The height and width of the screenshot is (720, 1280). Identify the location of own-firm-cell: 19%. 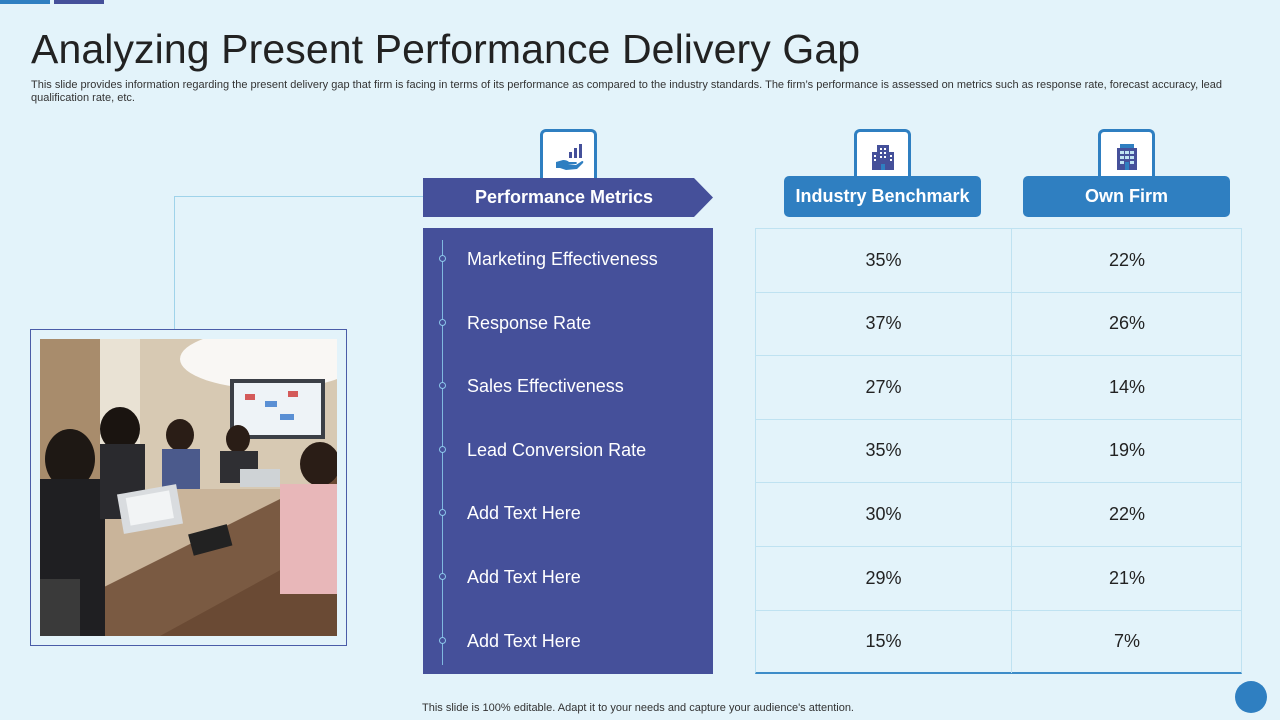
(1127, 450).